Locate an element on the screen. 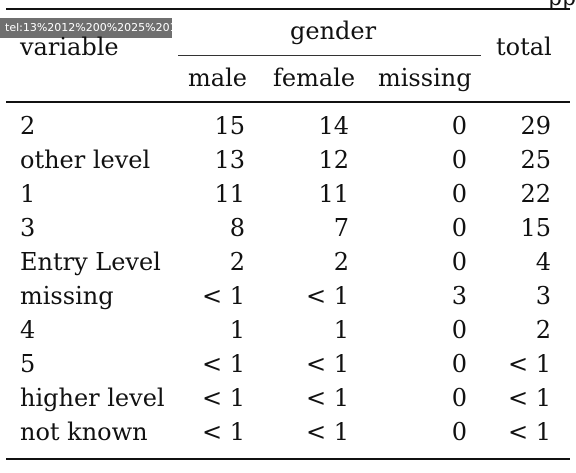 The width and height of the screenshot is (576, 473). header-variable: variable is located at coordinates (69, 47).